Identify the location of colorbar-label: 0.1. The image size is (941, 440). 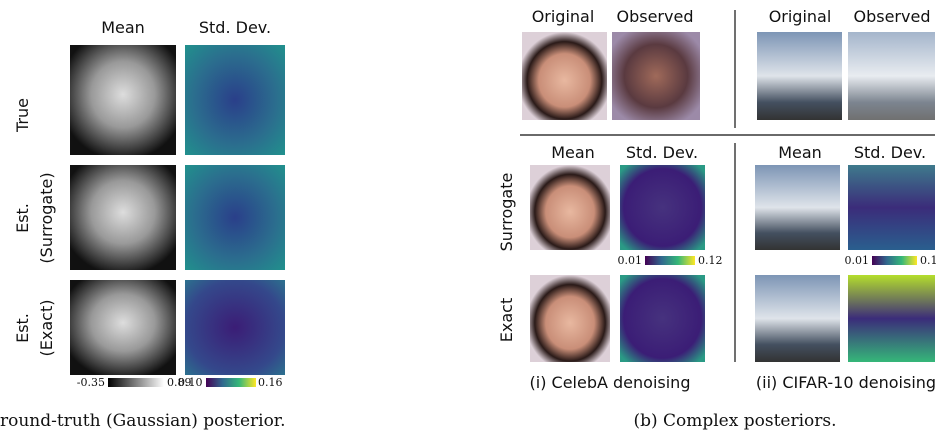
(929, 260).